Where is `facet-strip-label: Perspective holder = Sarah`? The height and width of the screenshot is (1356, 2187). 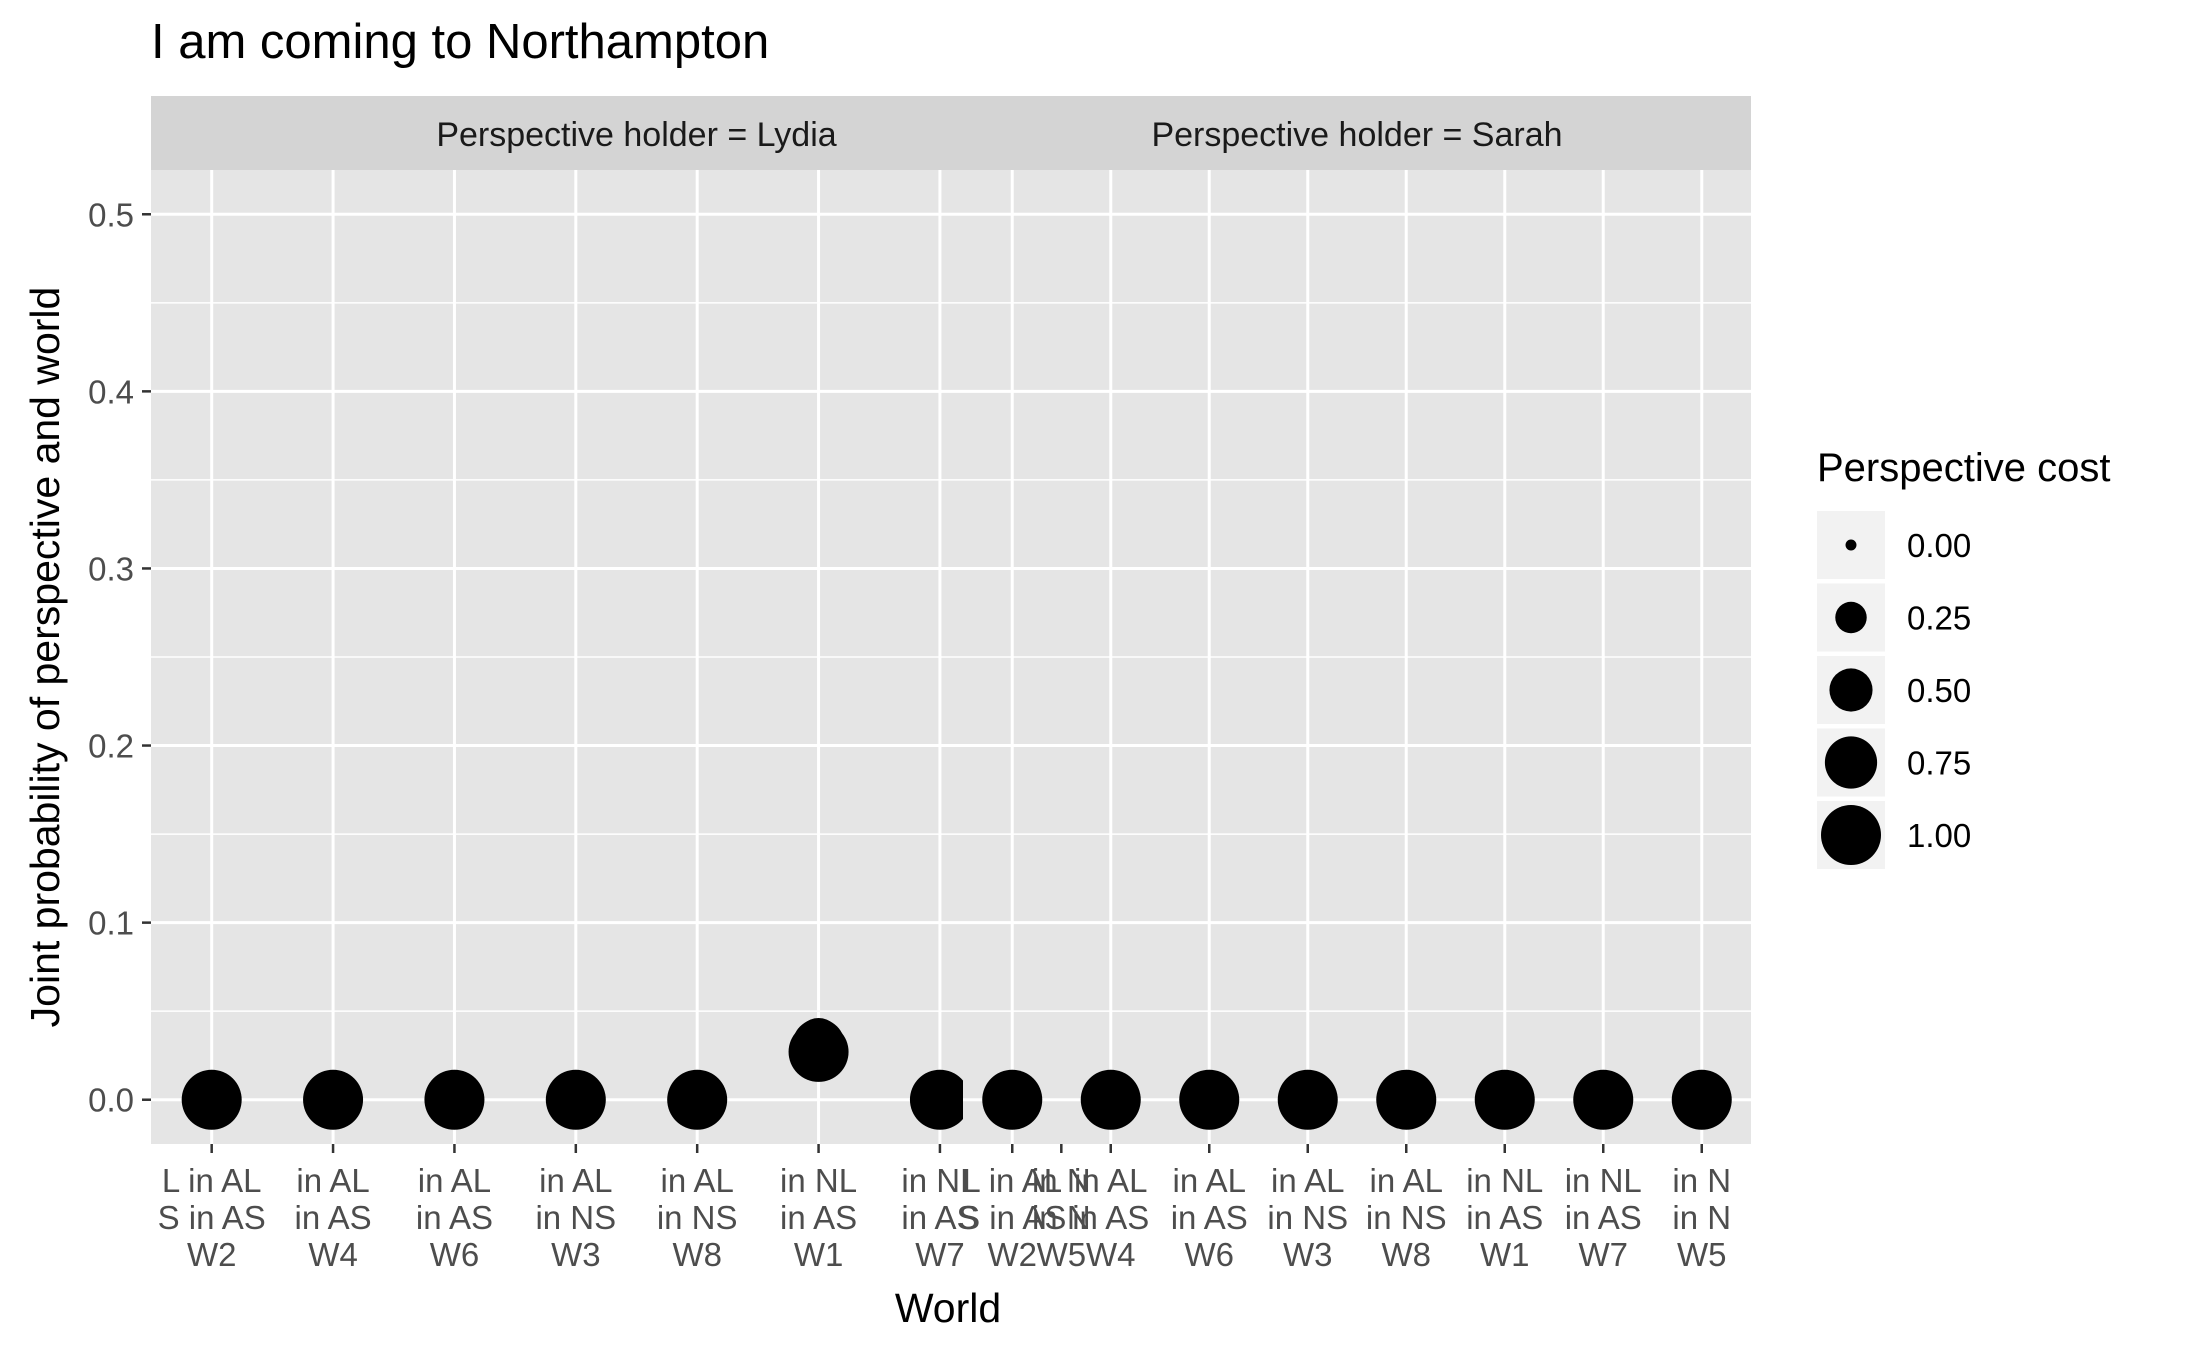 facet-strip-label: Perspective holder = Sarah is located at coordinates (1356, 135).